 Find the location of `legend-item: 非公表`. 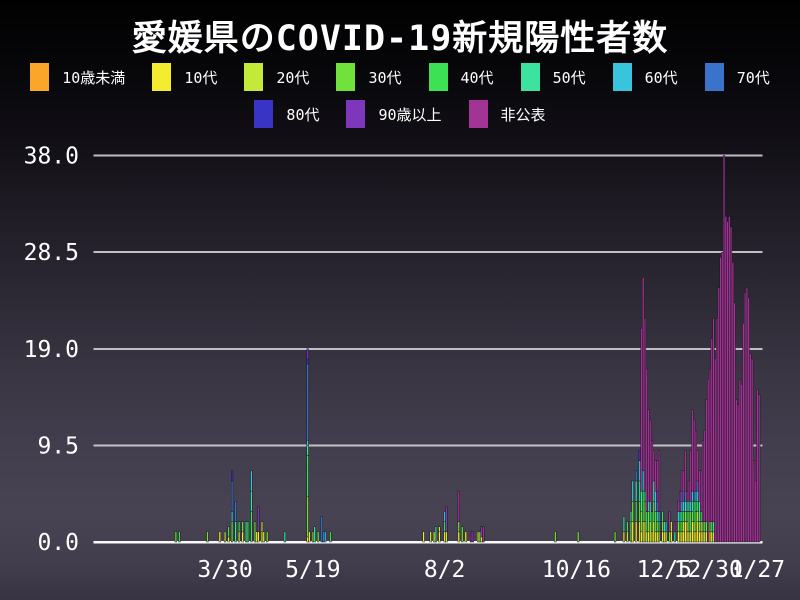

legend-item: 非公表 is located at coordinates (507, 114).